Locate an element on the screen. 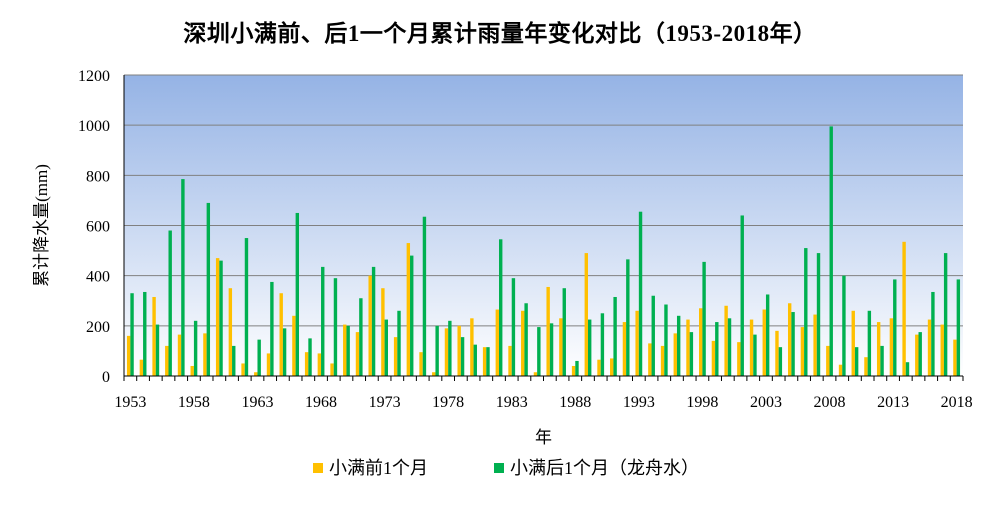 This screenshot has height=523, width=1000. bar-before-1962 is located at coordinates (243, 369).